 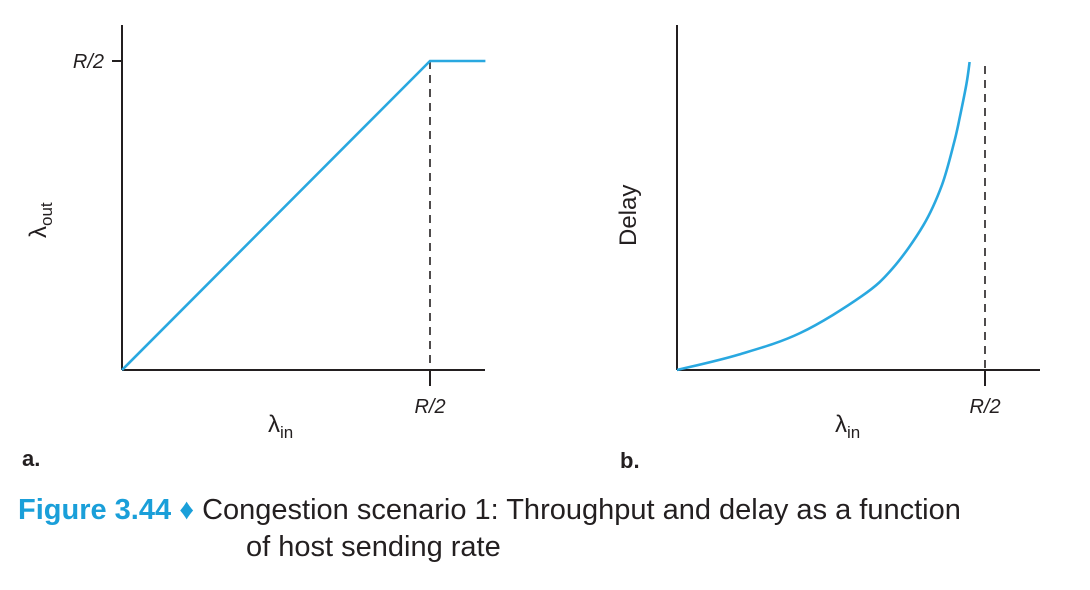 What do you see at coordinates (628, 215) in the screenshot?
I see `chart-b-y-label: Delay` at bounding box center [628, 215].